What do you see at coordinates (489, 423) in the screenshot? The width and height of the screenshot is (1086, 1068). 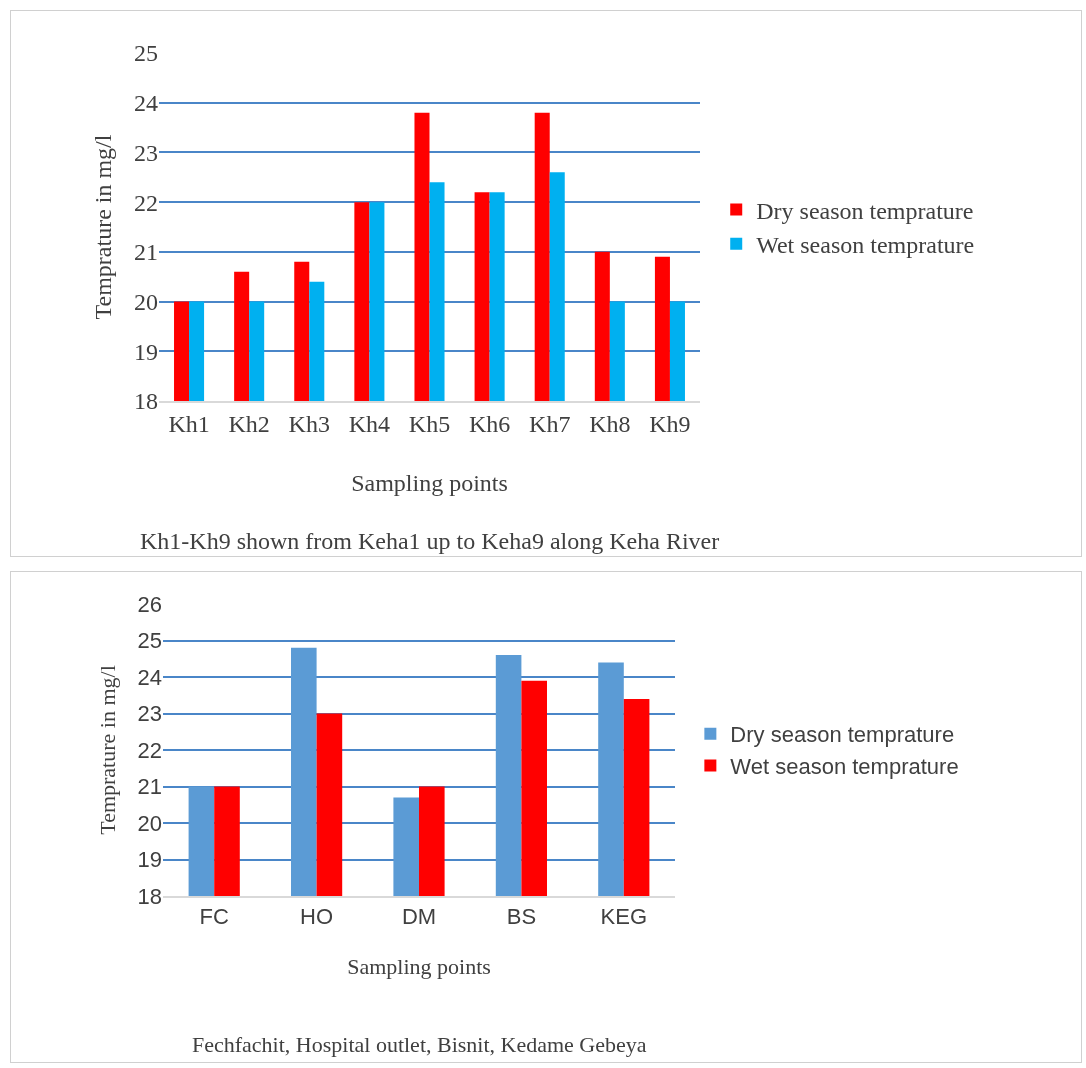 I see `x-tick-label: Kh6` at bounding box center [489, 423].